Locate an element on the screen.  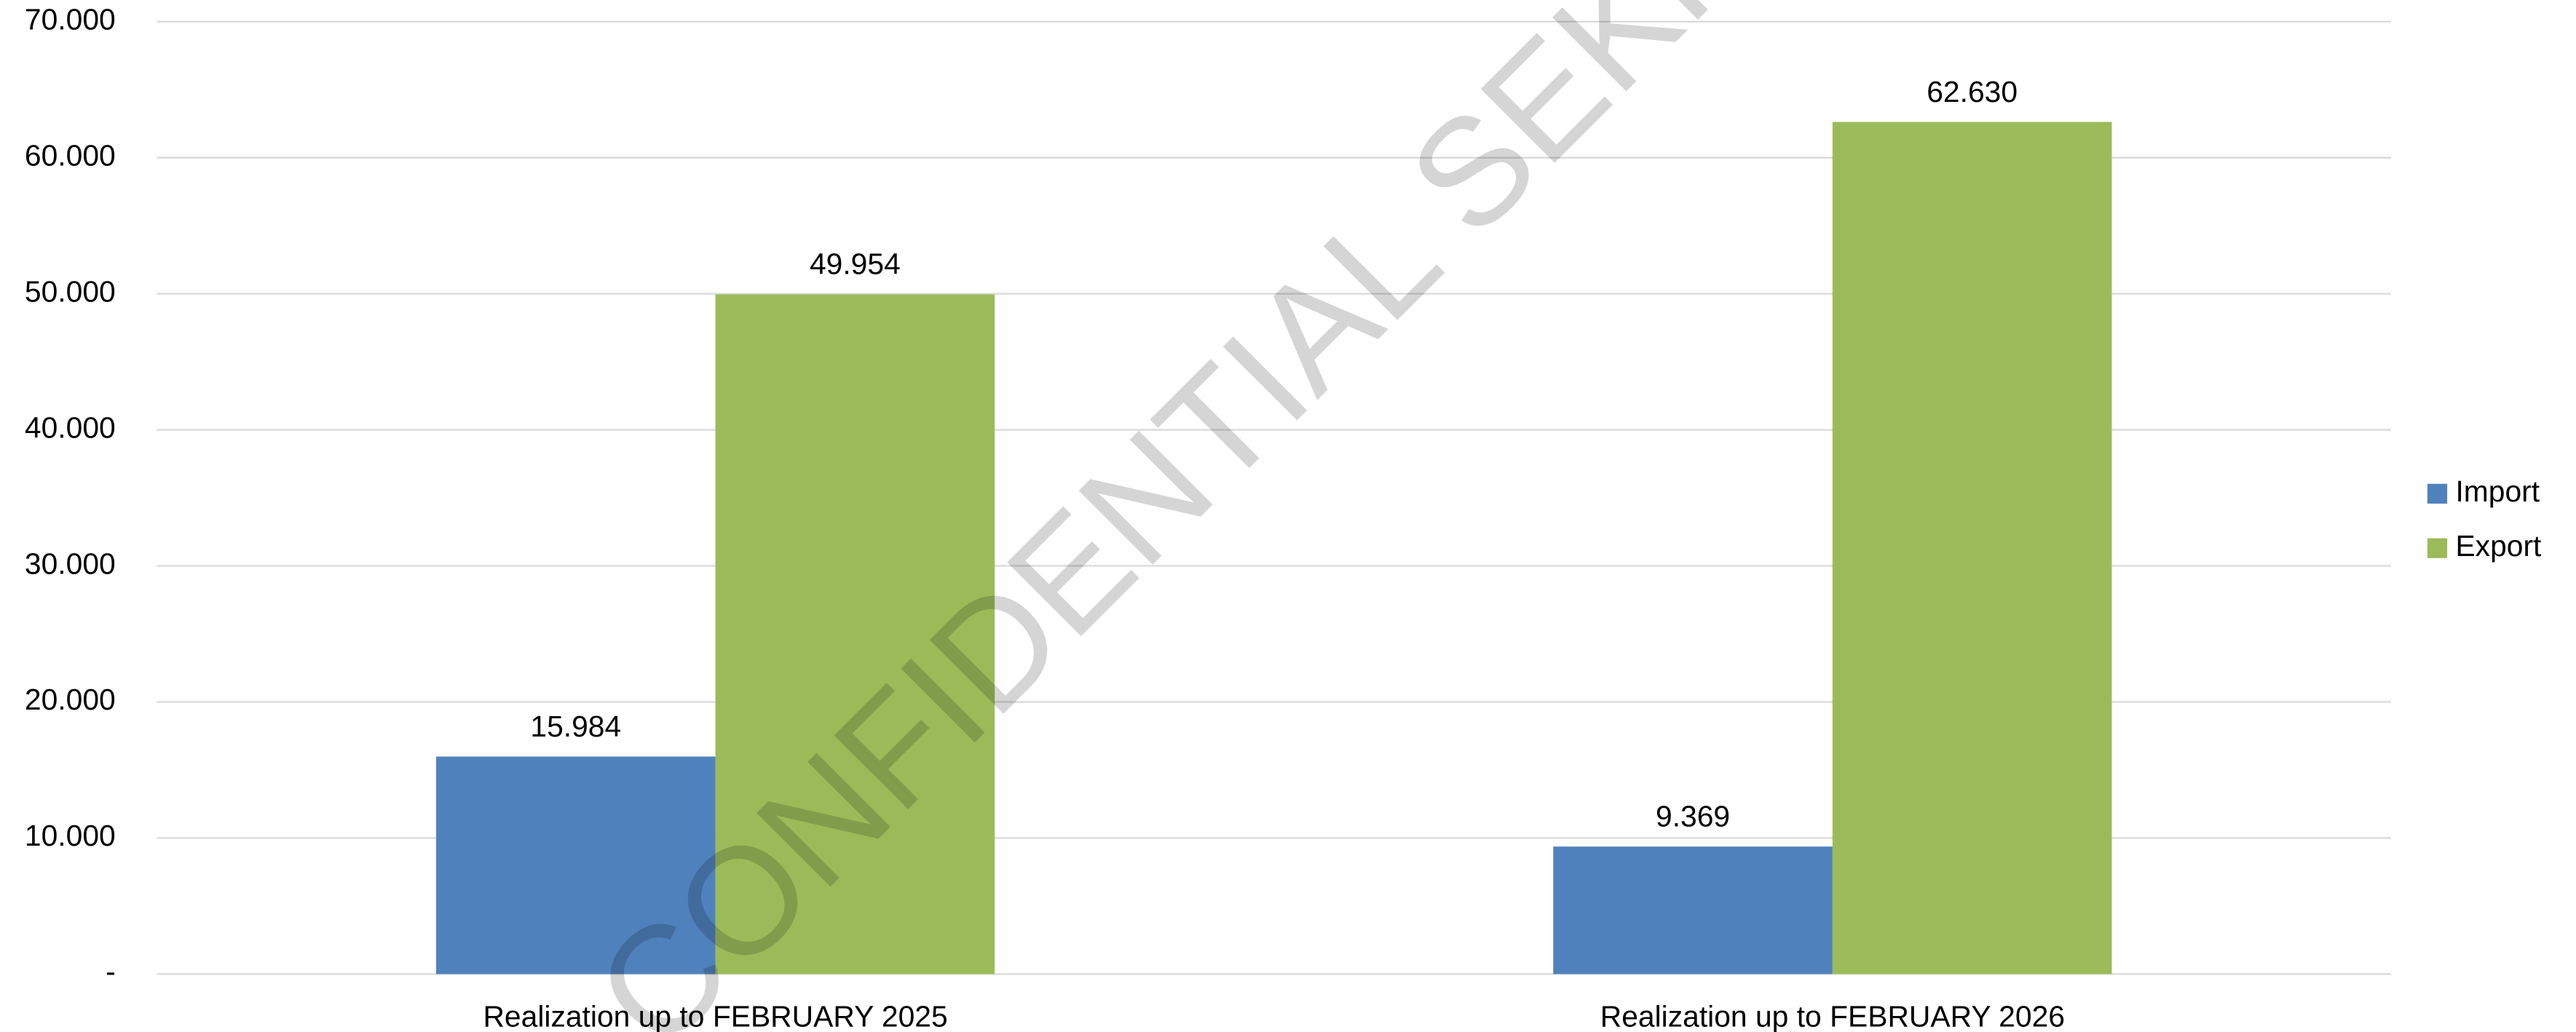
data-label: 62.630 is located at coordinates (1973, 91).